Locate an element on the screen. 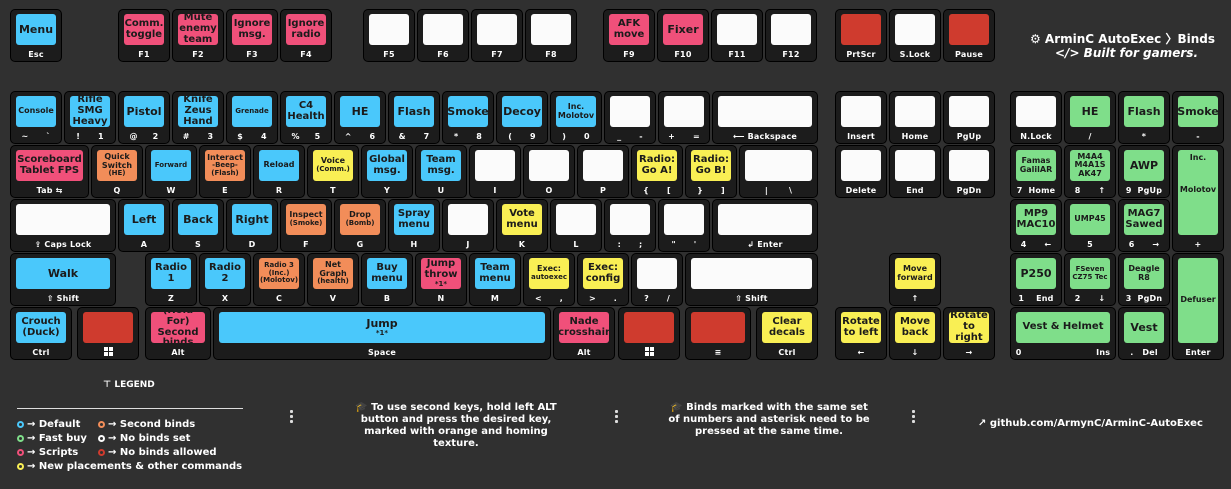  key-backspace: ⟵ Backspace is located at coordinates (765, 117).